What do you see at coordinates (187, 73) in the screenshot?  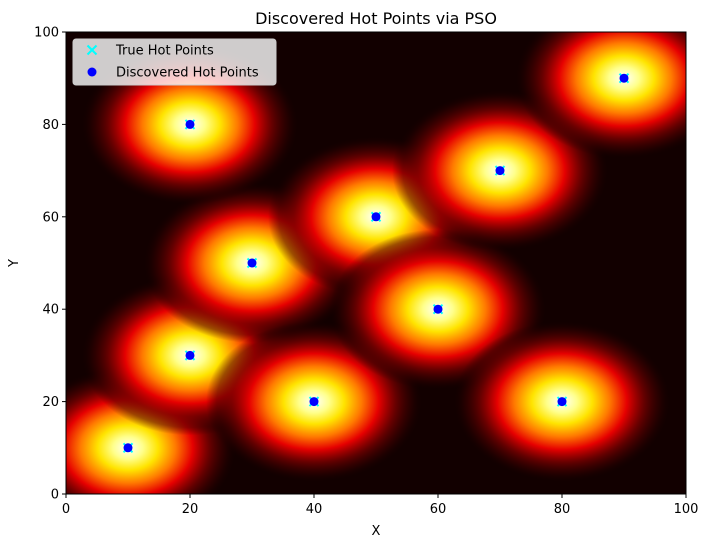 I see `legend-label: Discovered Hot Points` at bounding box center [187, 73].